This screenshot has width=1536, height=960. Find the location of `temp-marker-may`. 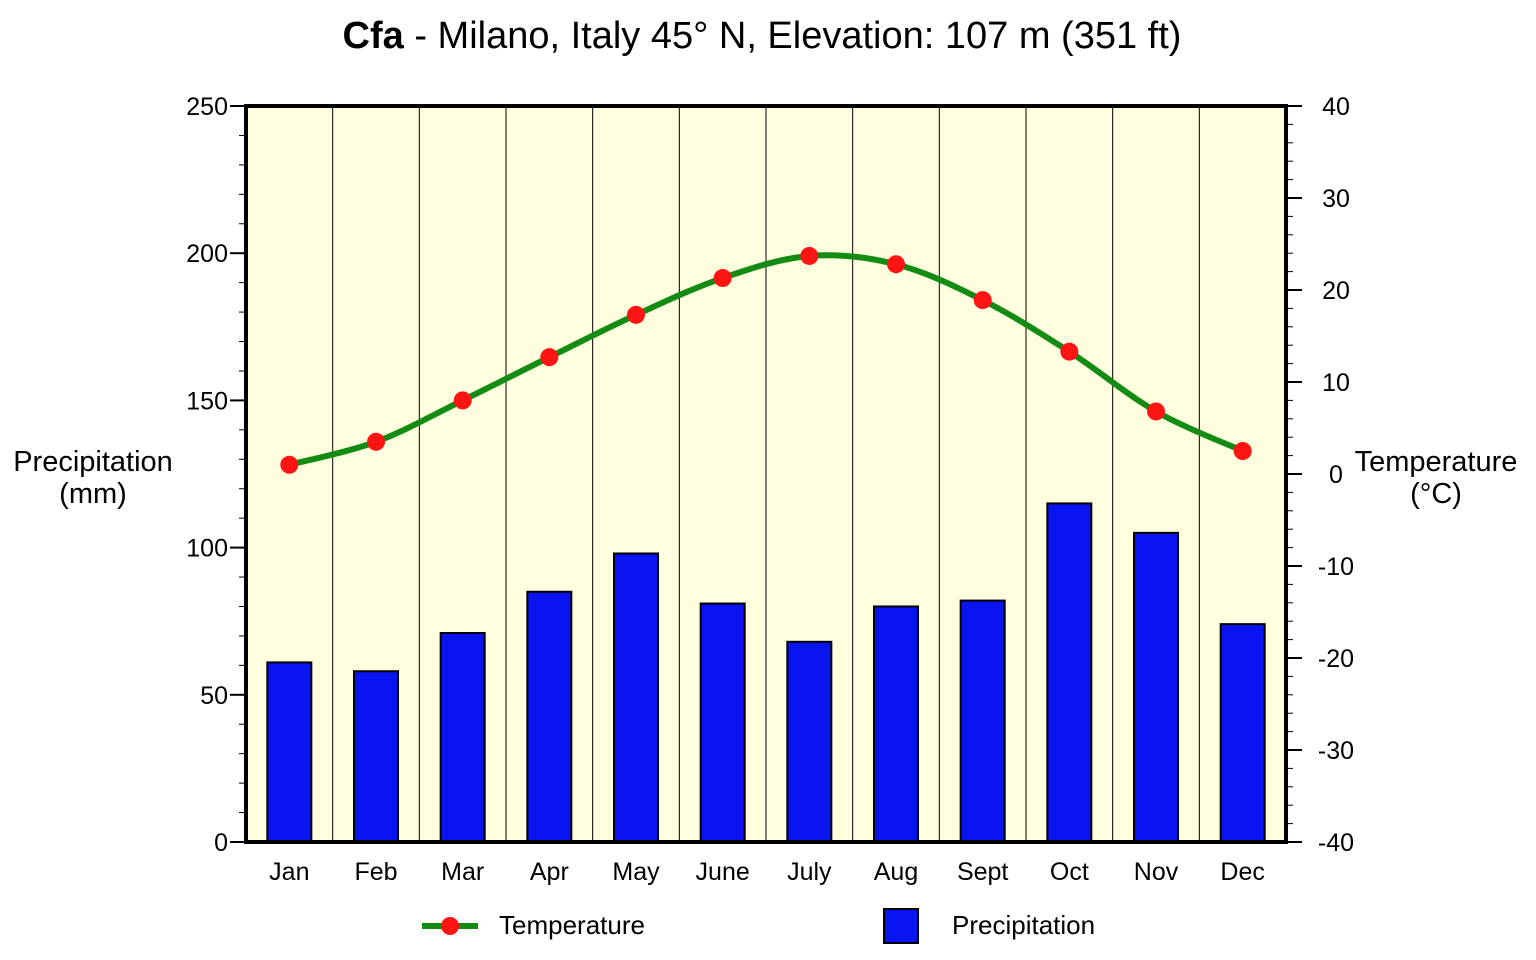

temp-marker-may is located at coordinates (636, 314).